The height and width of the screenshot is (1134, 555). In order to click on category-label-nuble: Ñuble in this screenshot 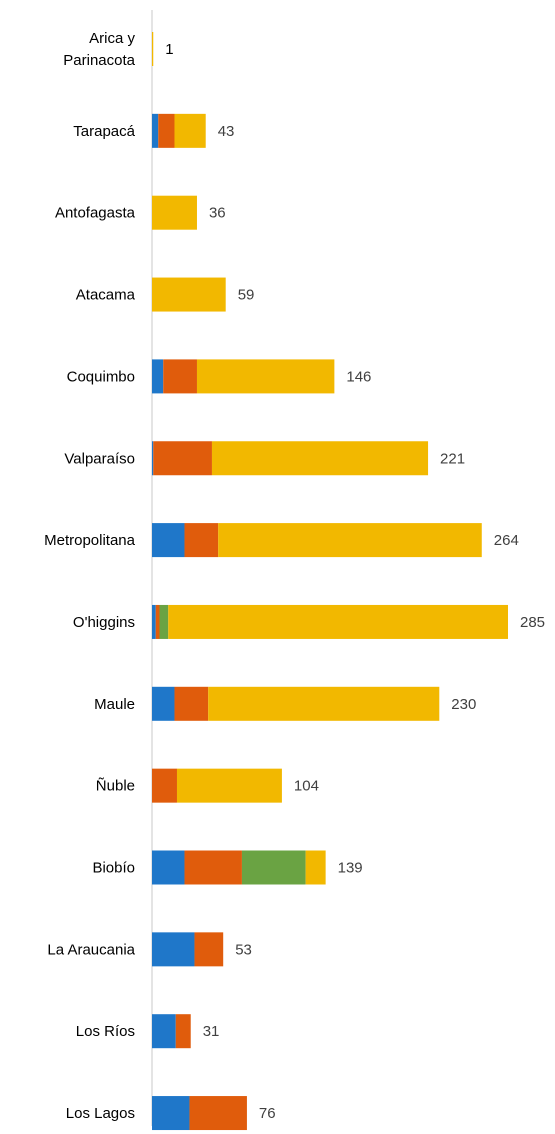, I will do `click(115, 786)`.